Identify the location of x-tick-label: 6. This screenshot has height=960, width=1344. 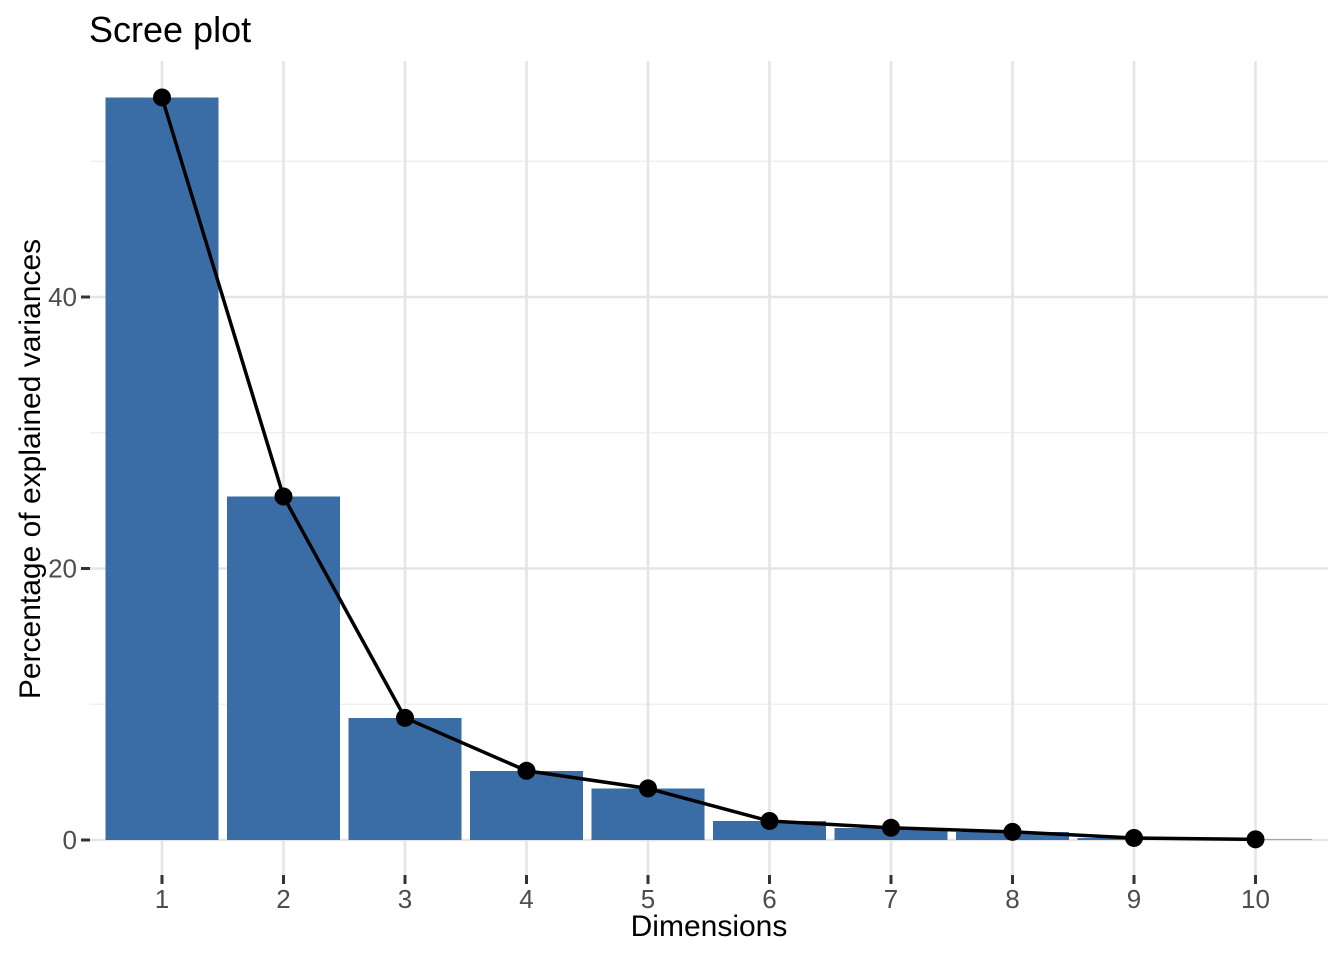
(769, 899).